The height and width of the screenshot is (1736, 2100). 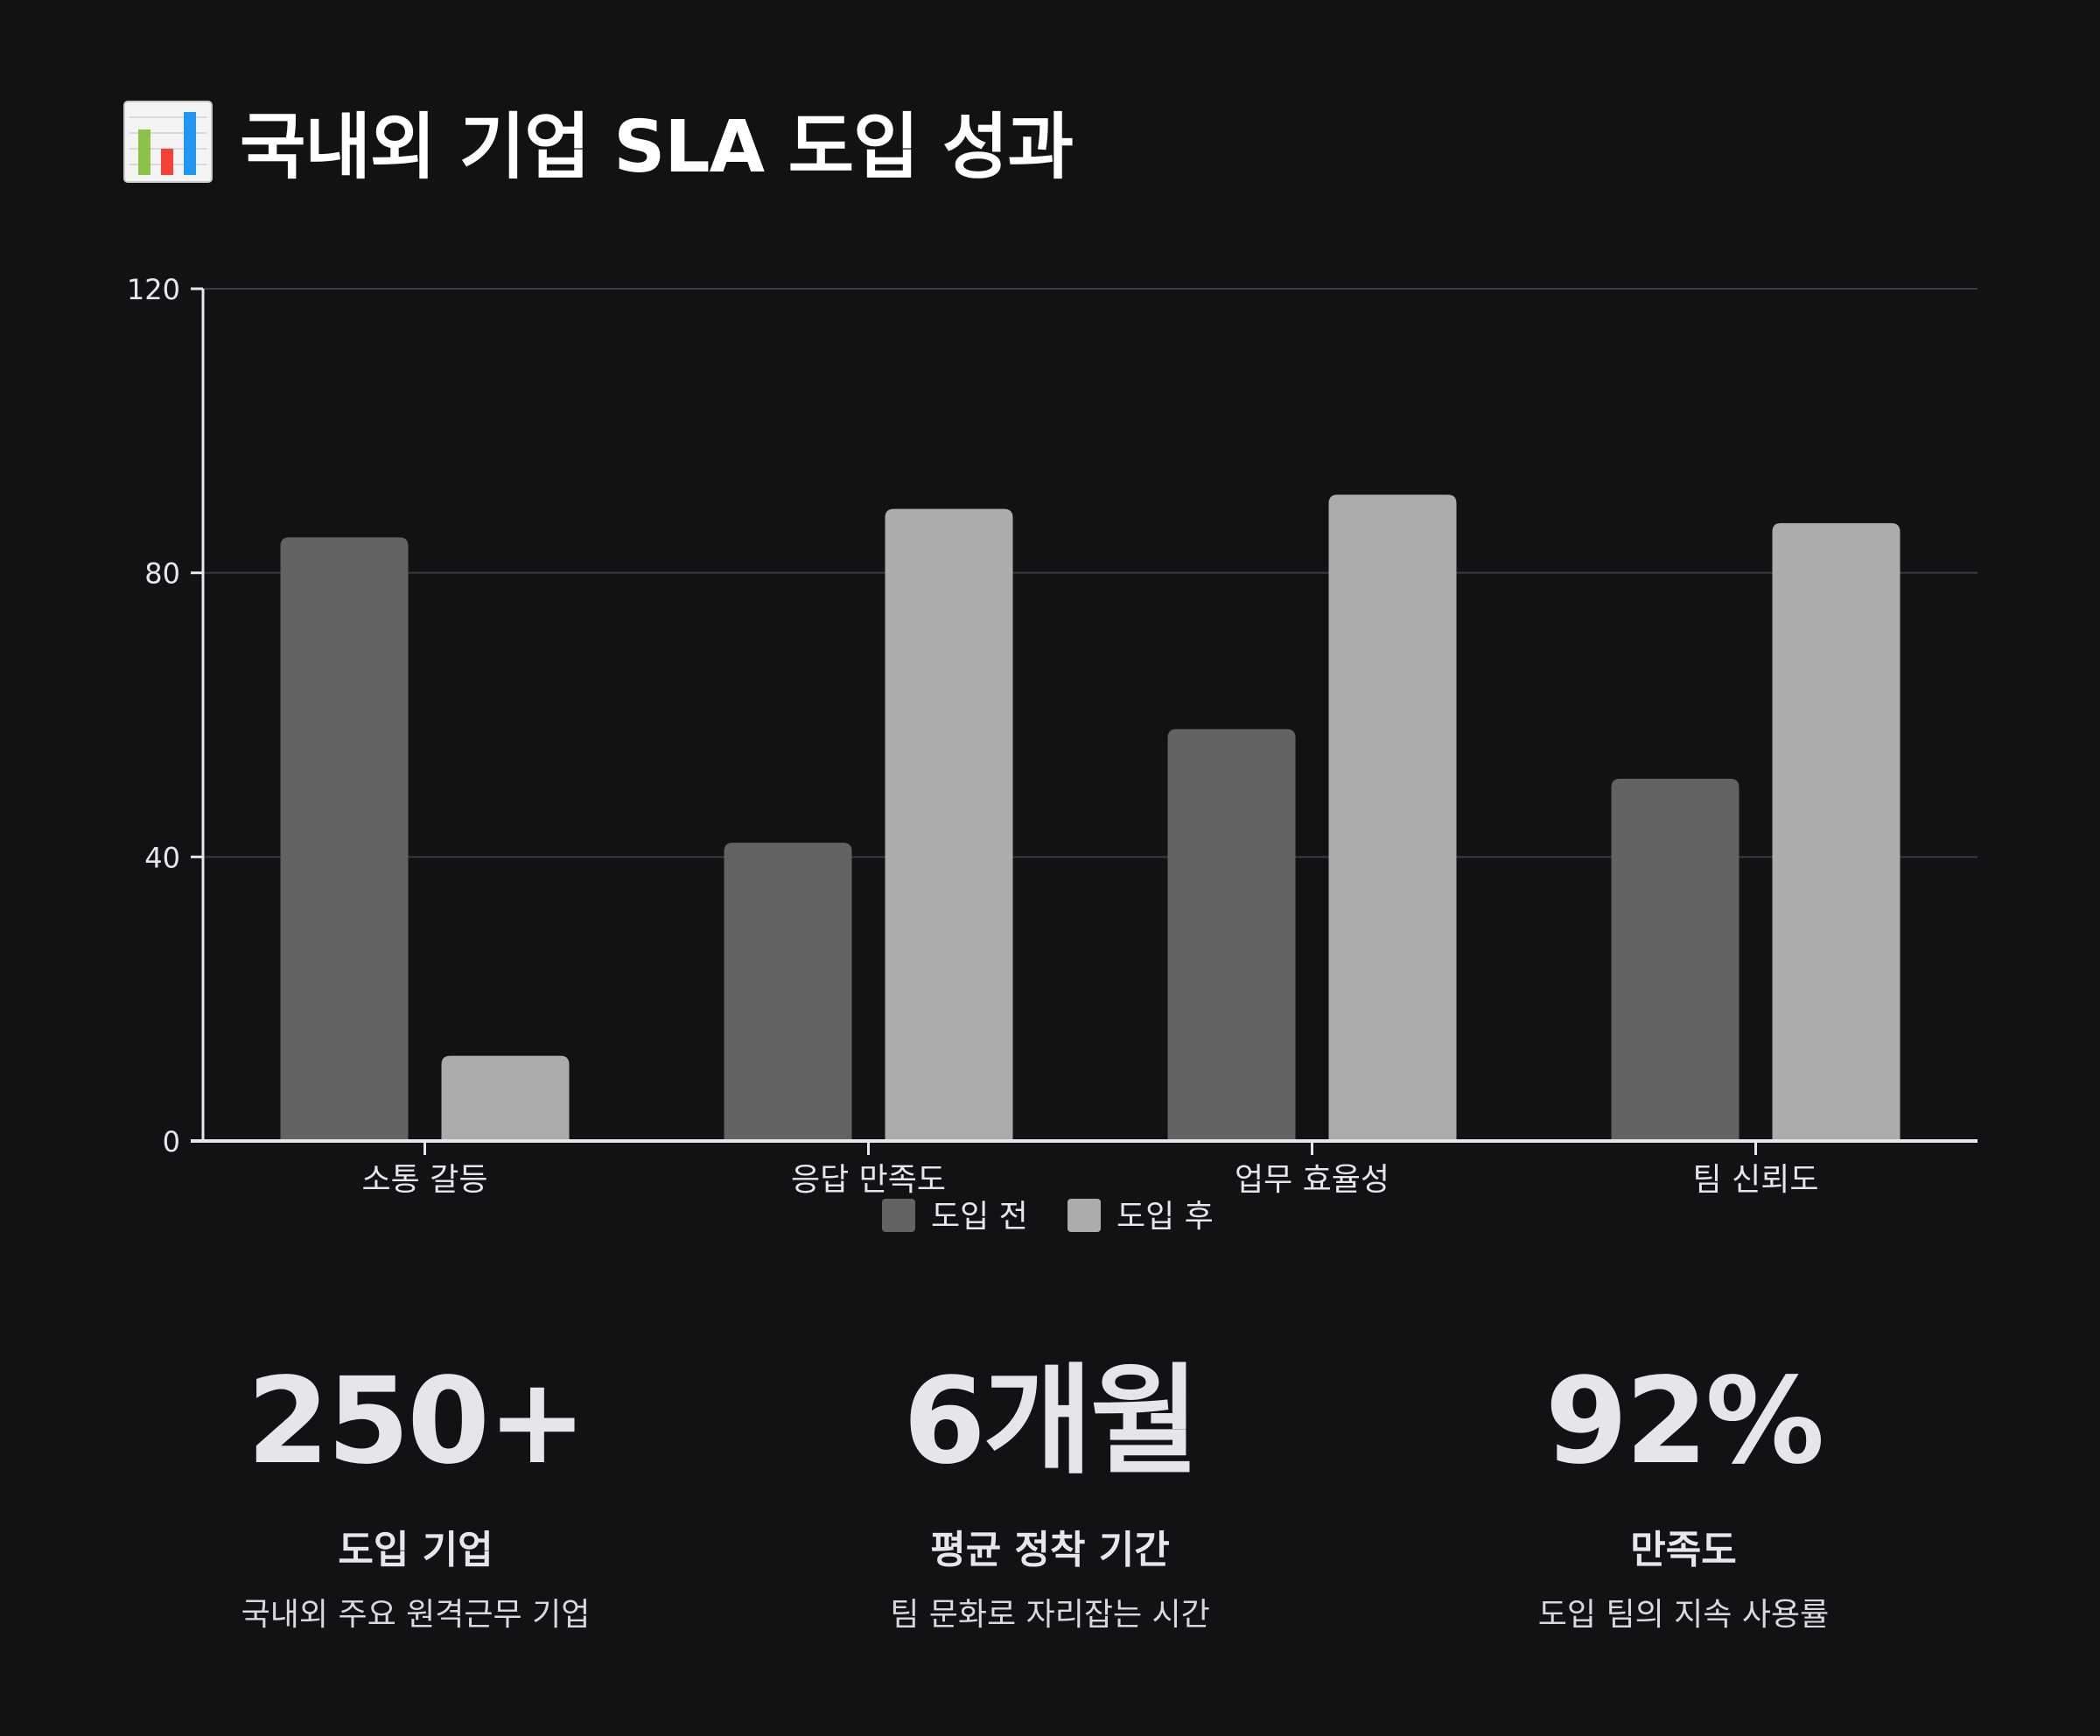 I want to click on stat-description: 팀 문화로 자리잡는 시간, so click(x=1050, y=1615).